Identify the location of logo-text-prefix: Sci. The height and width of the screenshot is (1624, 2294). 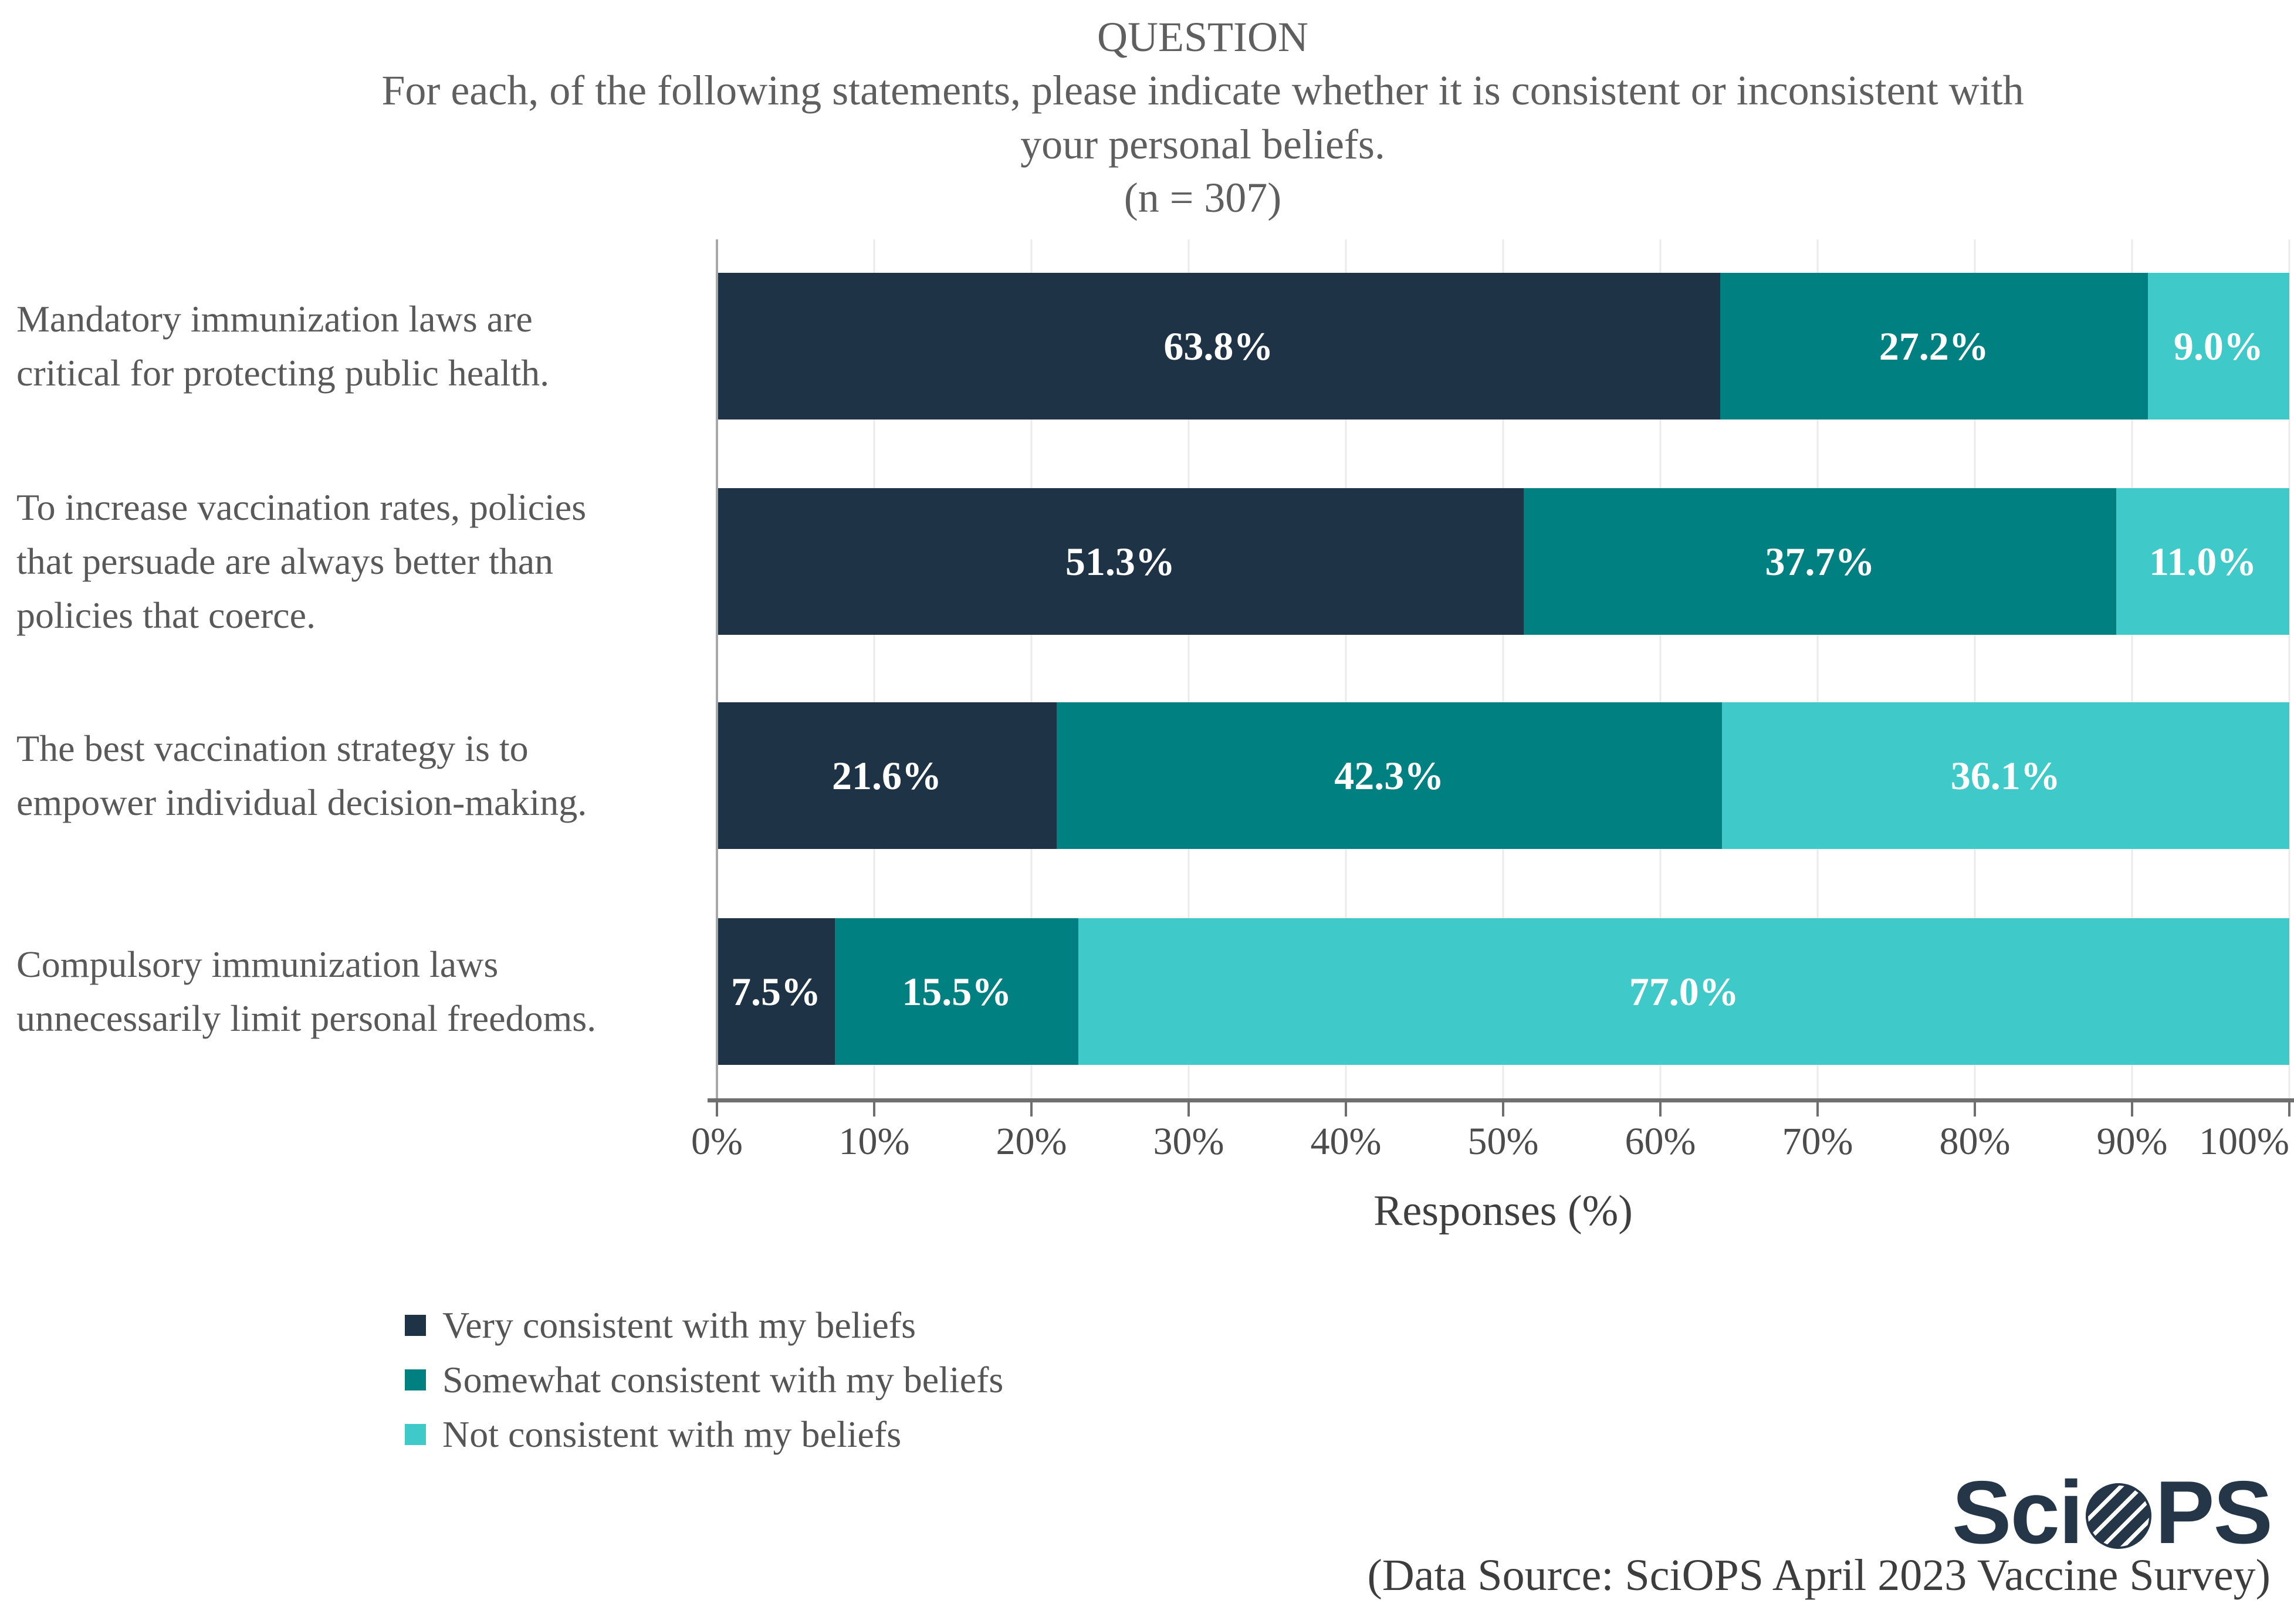
(2017, 1512).